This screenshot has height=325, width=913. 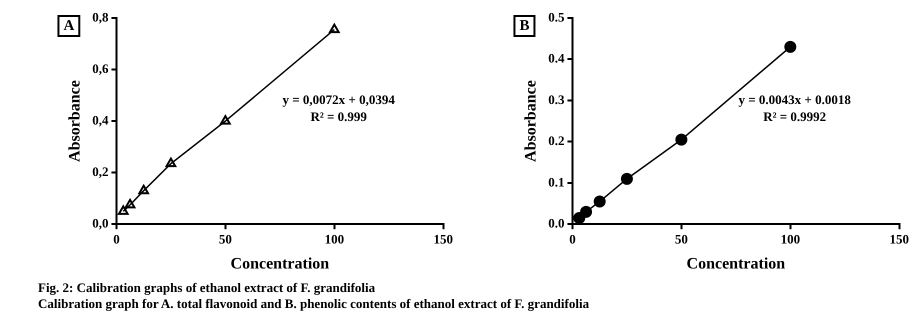 I want to click on y-tick-label: 0.4, so click(x=556, y=58).